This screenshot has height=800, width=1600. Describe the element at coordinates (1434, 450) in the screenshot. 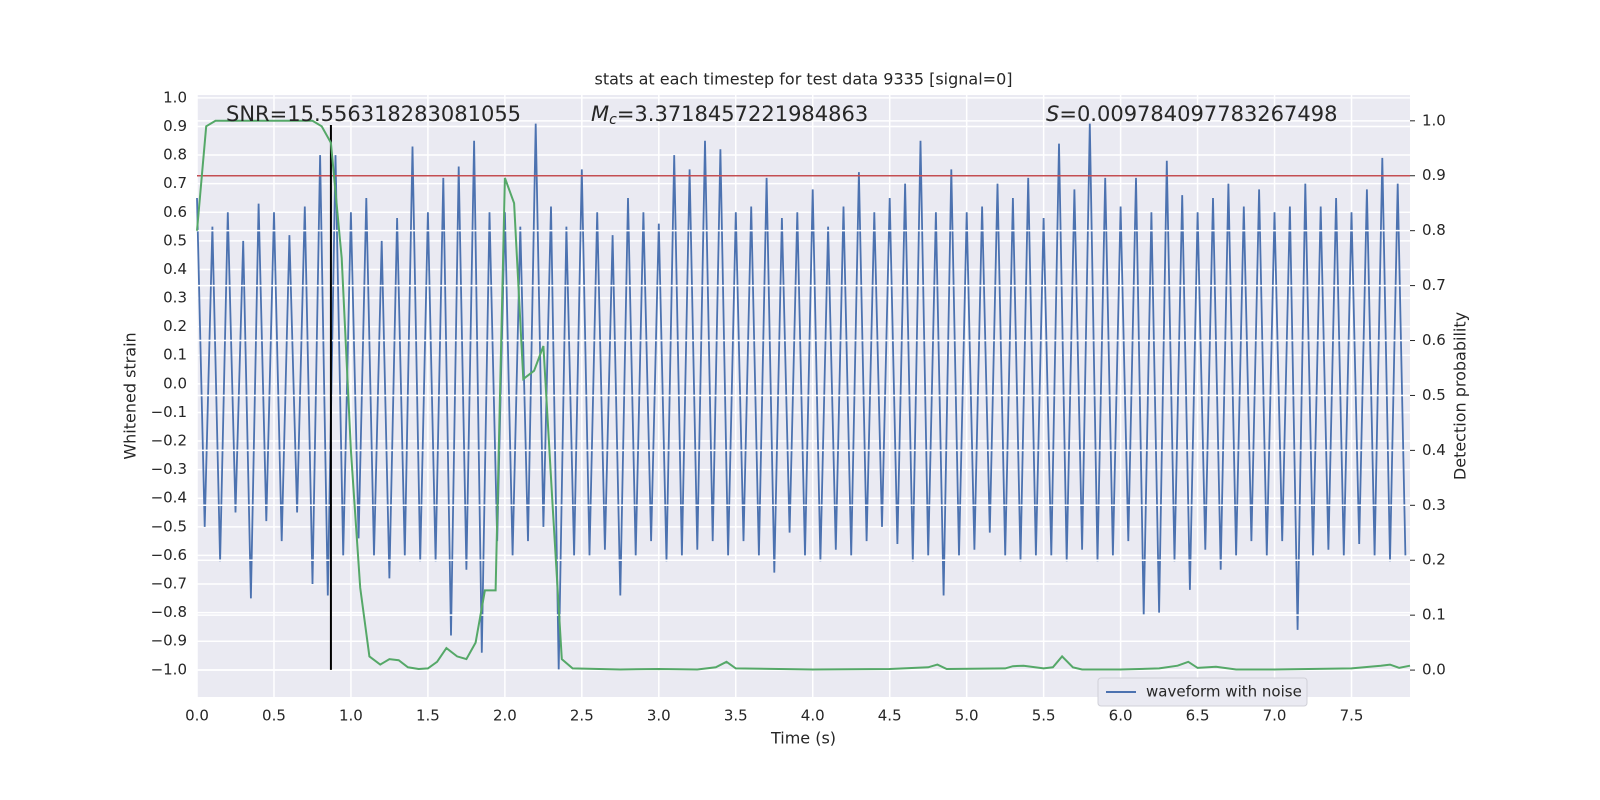

I see `y2-tick-label: 0.4` at that location.